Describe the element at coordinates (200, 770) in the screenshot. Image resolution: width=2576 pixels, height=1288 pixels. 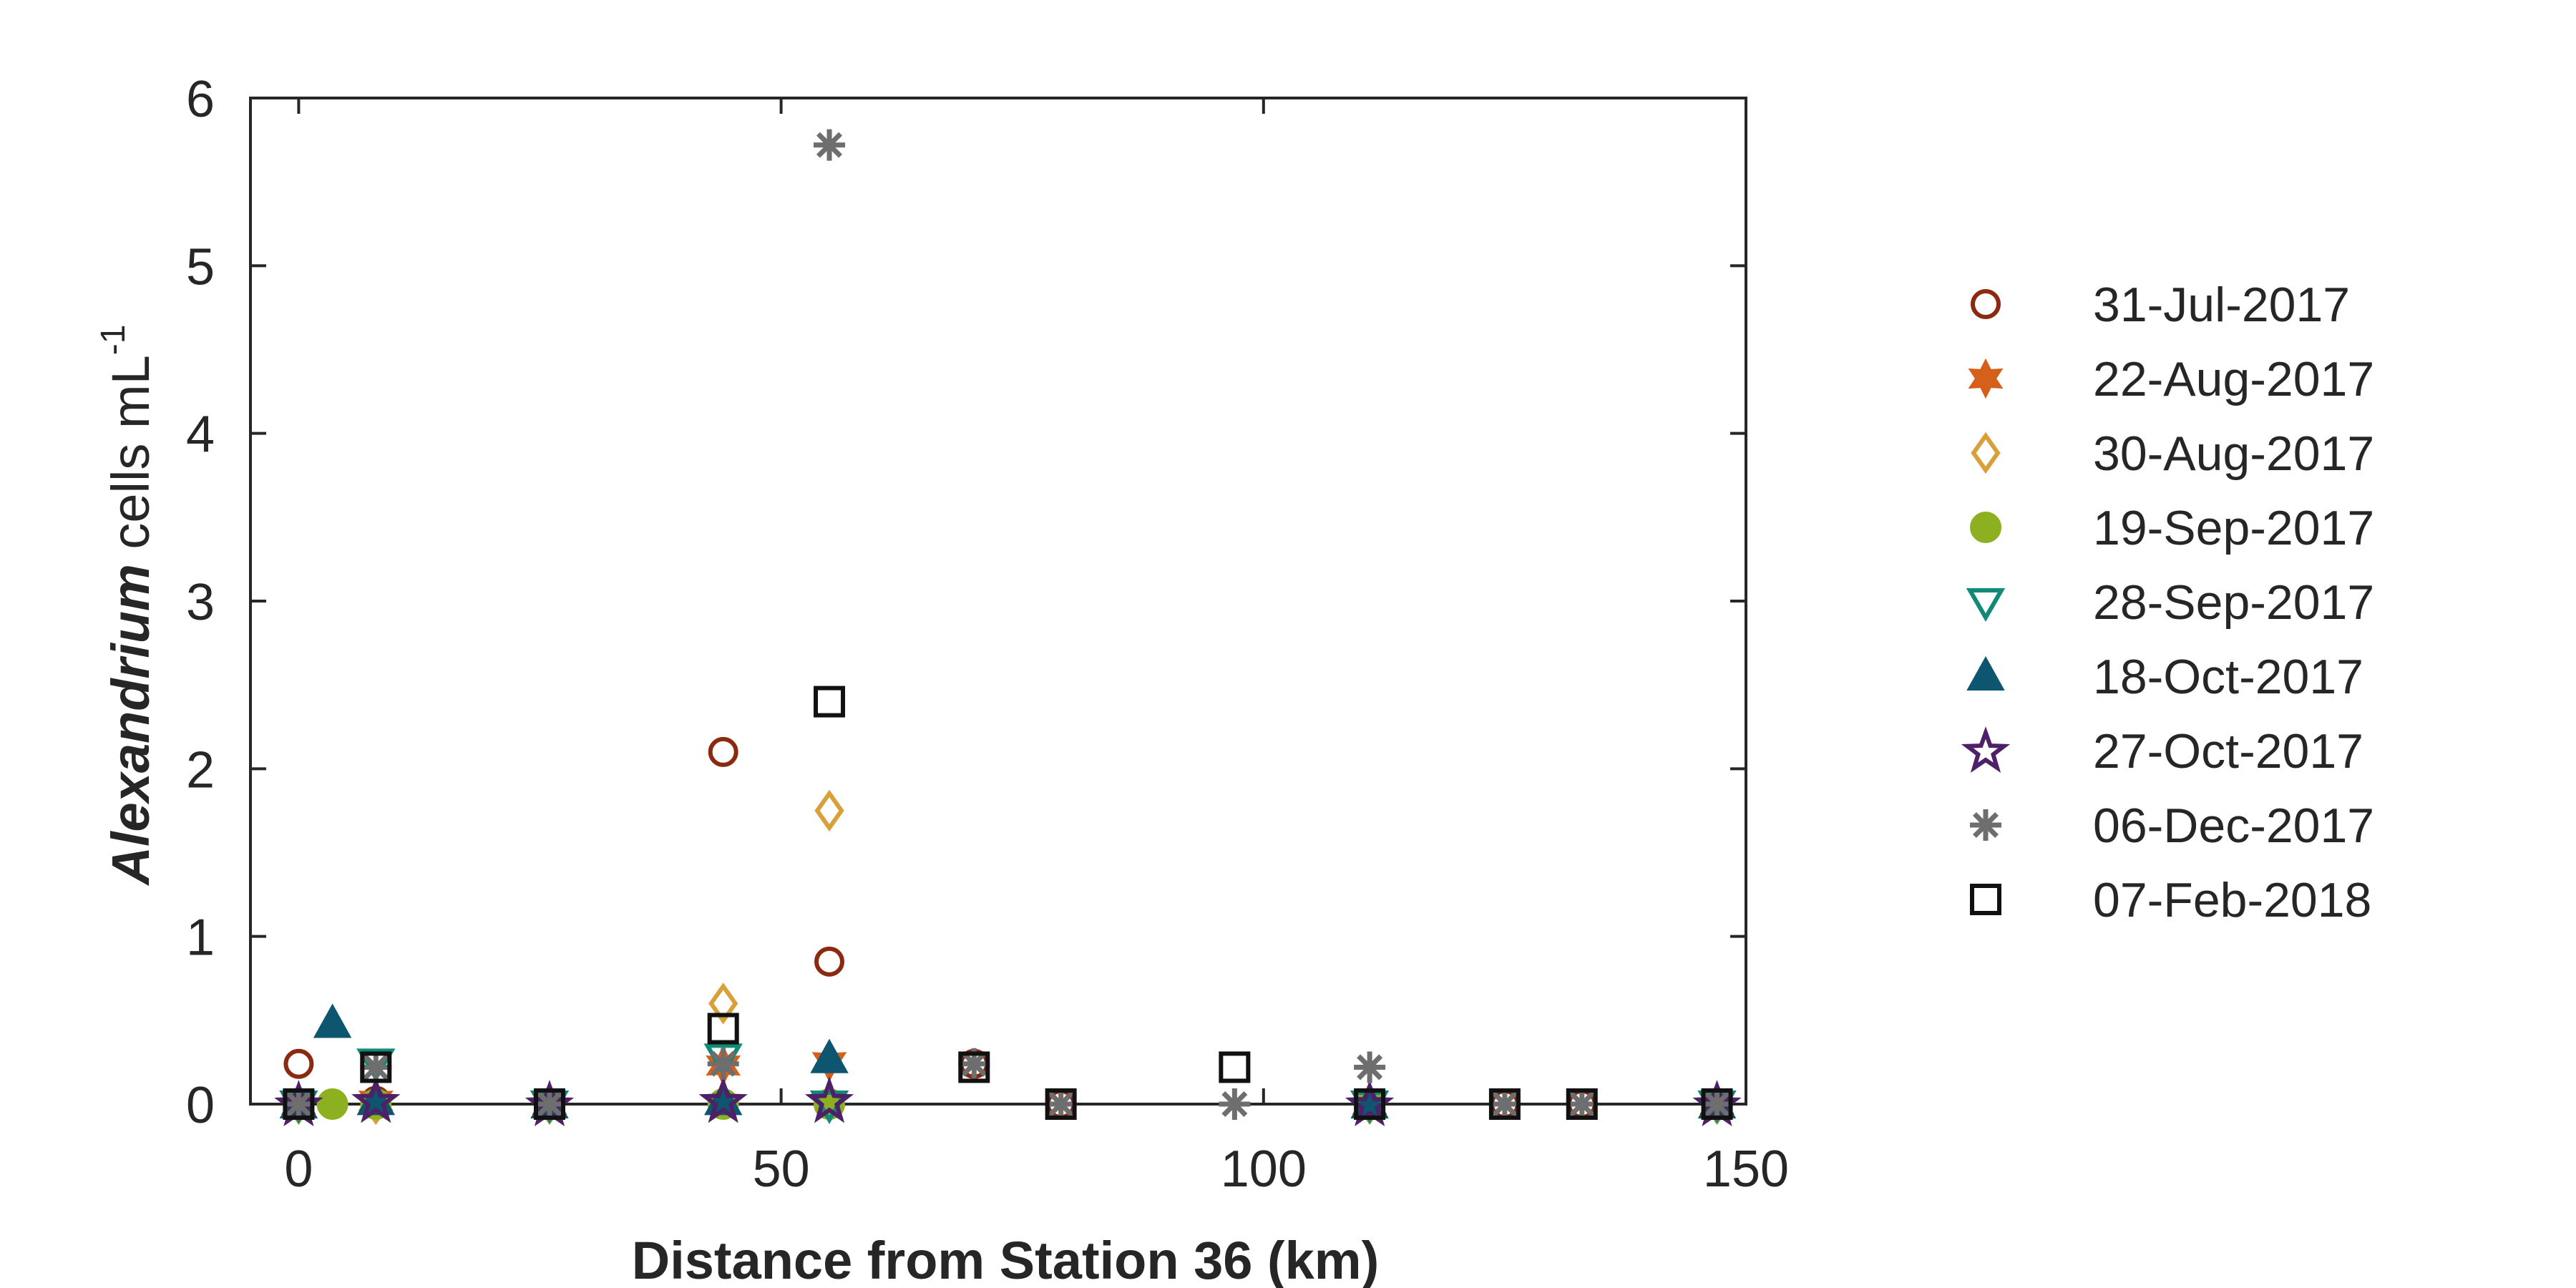
I see `y-tick-label: 2` at that location.